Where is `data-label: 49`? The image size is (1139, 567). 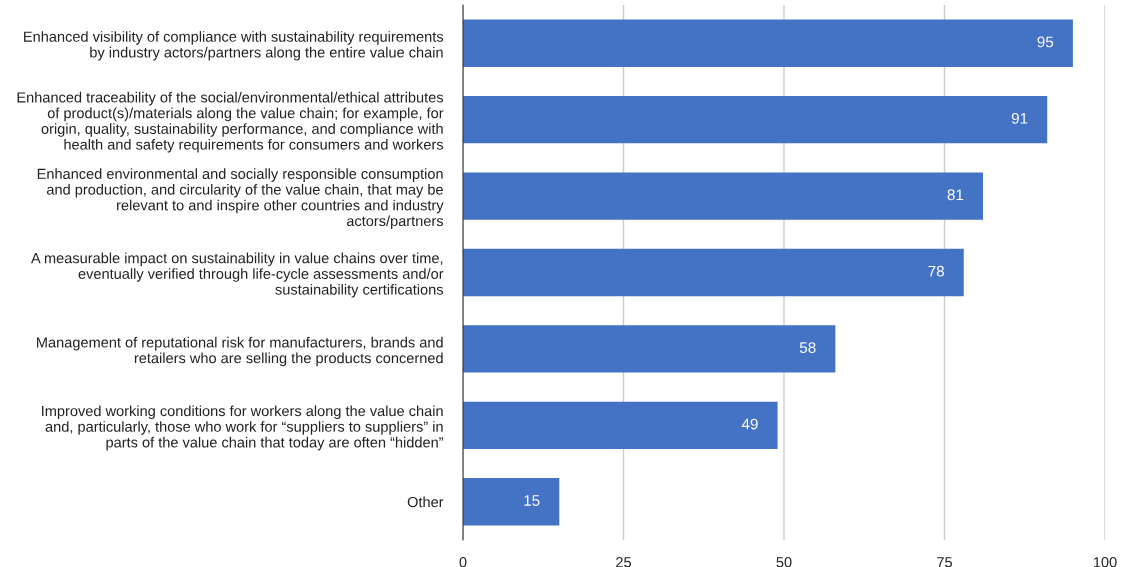
data-label: 49 is located at coordinates (749, 424).